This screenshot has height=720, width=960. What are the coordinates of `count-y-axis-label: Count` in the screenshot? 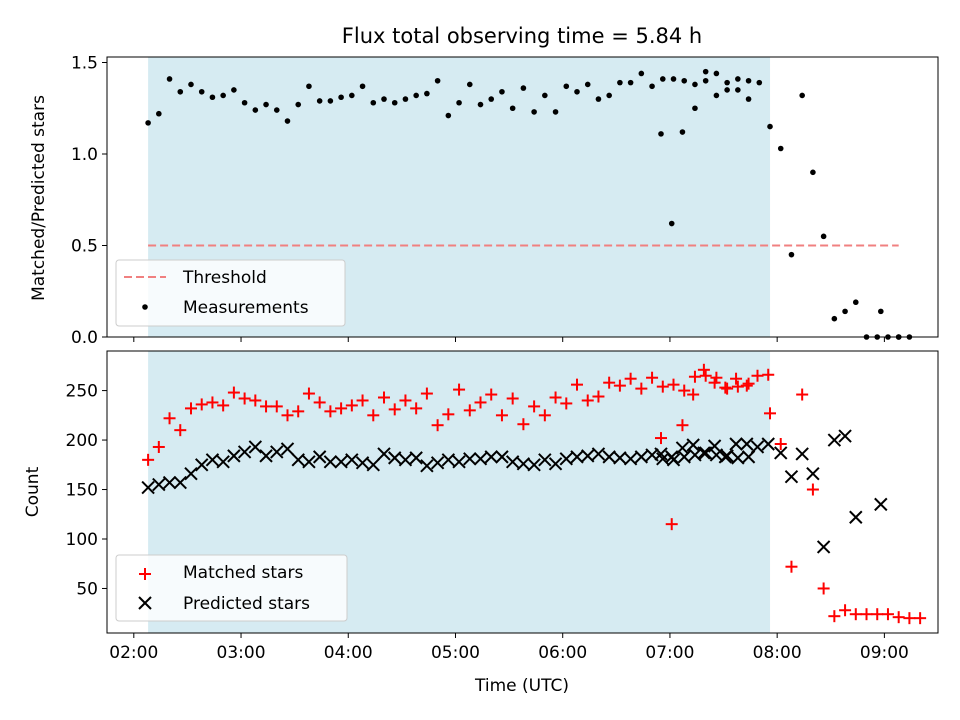 It's located at (33, 491).